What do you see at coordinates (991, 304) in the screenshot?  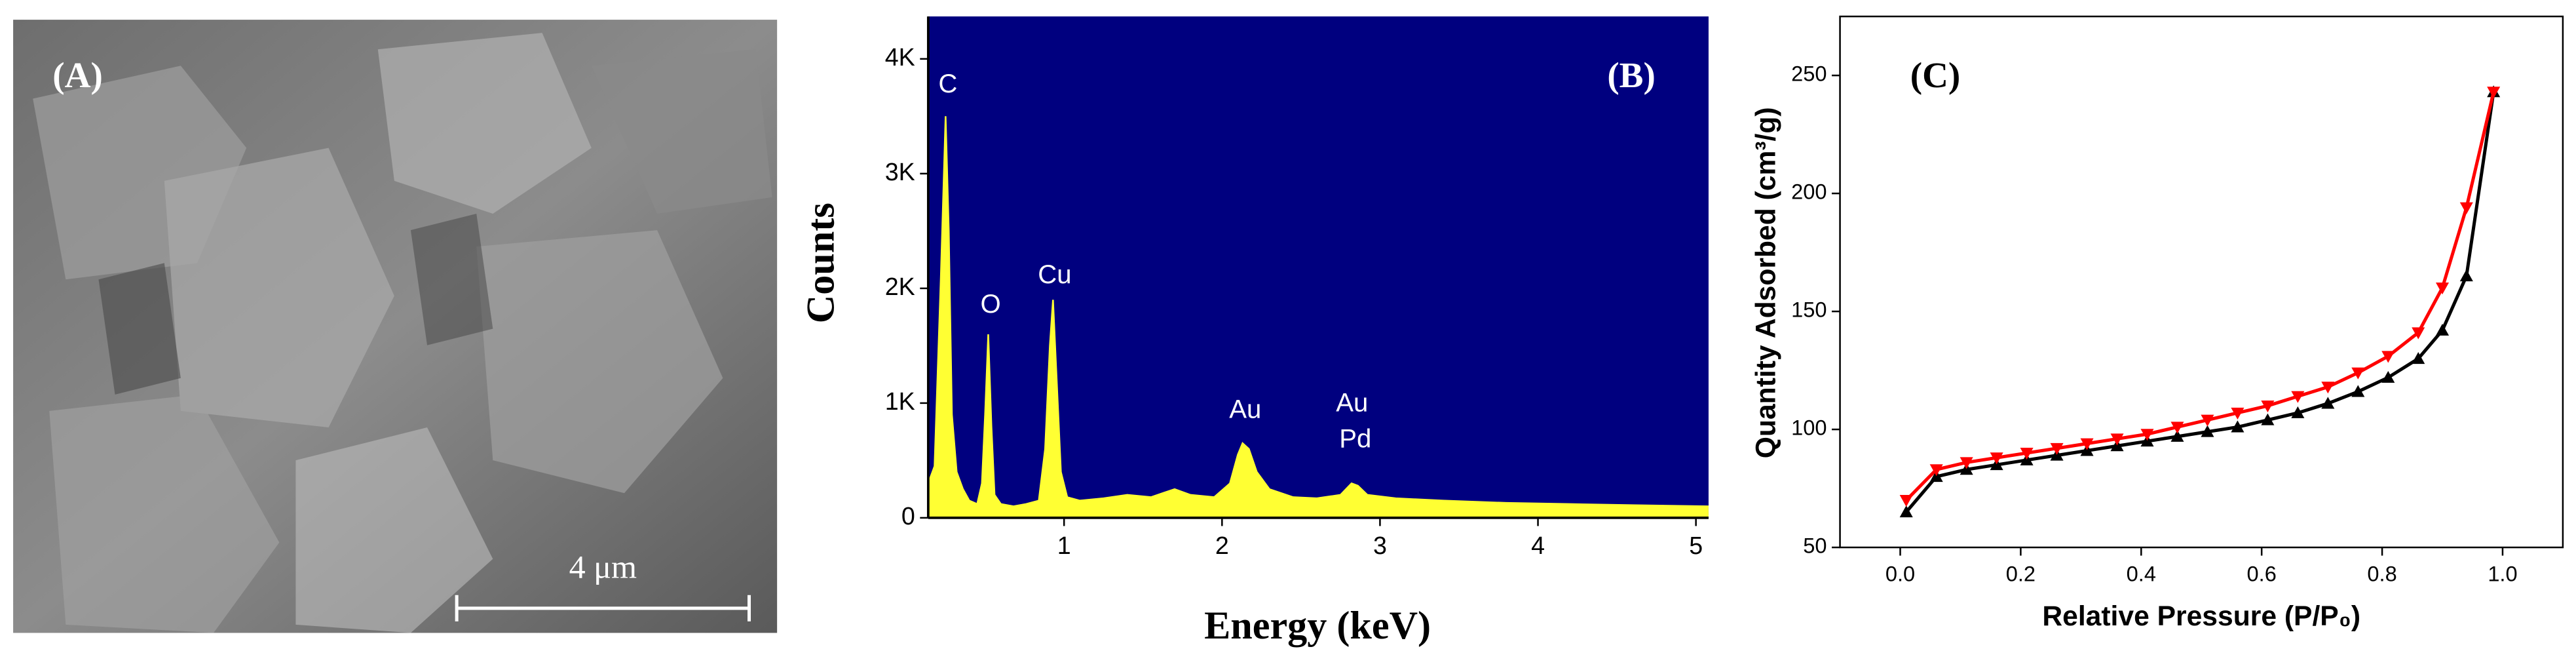 I see `peak-label: O` at bounding box center [991, 304].